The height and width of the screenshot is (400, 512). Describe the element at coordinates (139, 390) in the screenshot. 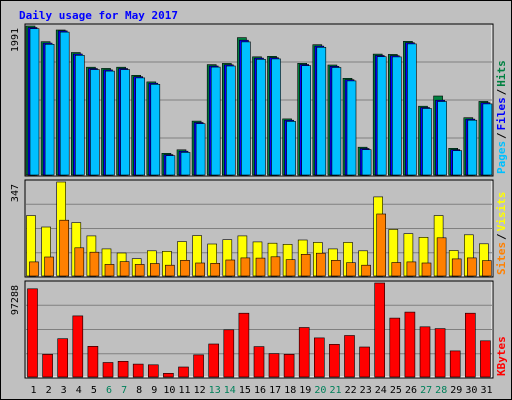

I see `x-tick-label-8: 8` at that location.